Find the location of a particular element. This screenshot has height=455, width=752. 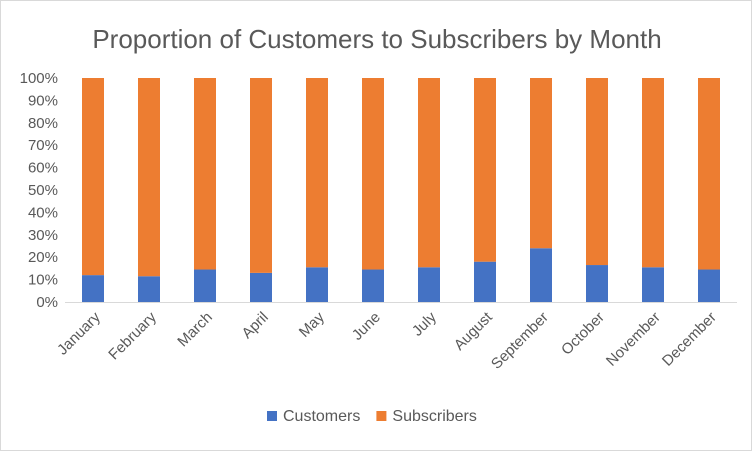

x-tick-label: April is located at coordinates (255, 325).